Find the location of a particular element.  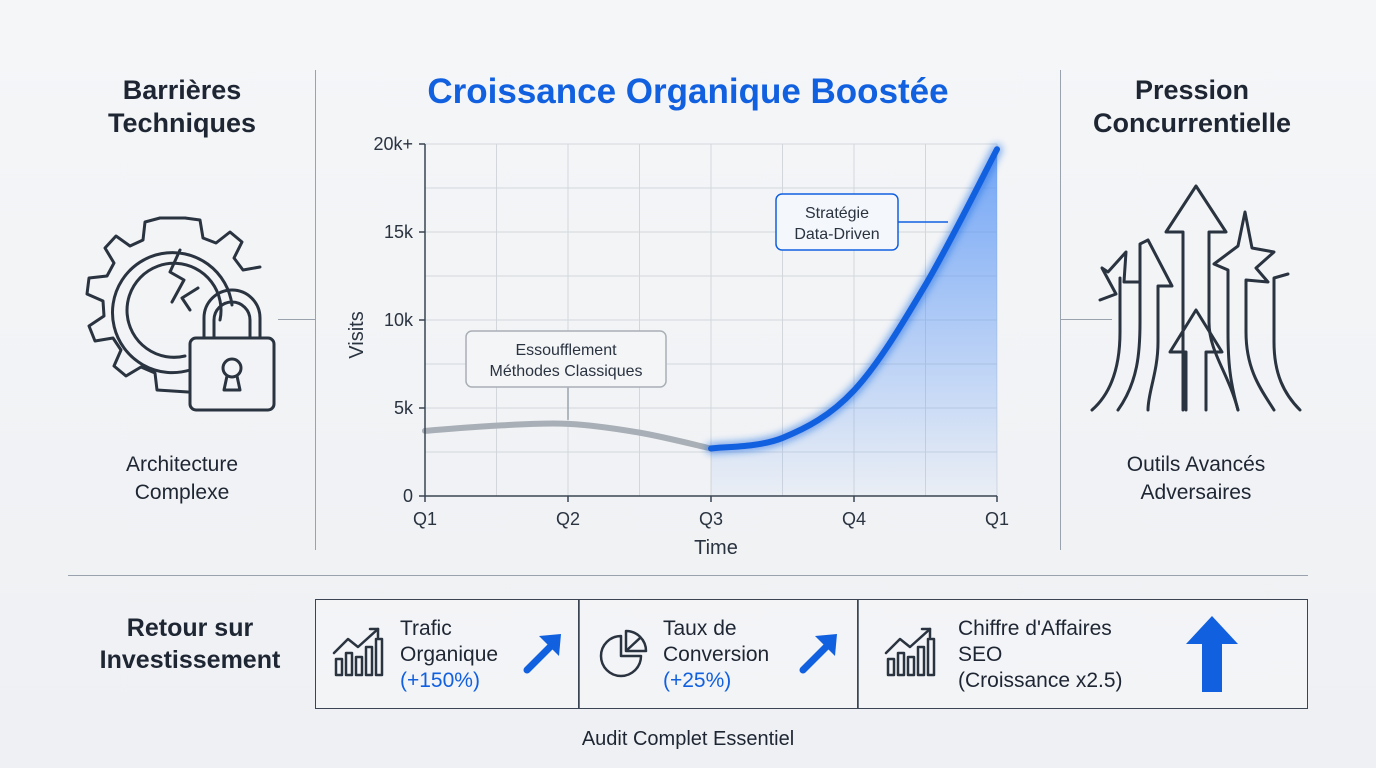

series-line-growth is located at coordinates (854, 299).